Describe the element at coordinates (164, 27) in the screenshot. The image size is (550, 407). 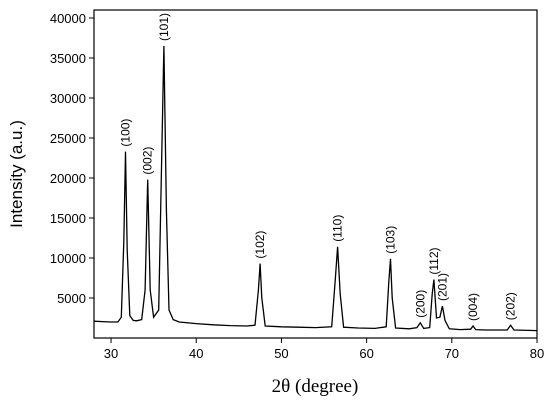
I see `peak-label: (101)` at that location.